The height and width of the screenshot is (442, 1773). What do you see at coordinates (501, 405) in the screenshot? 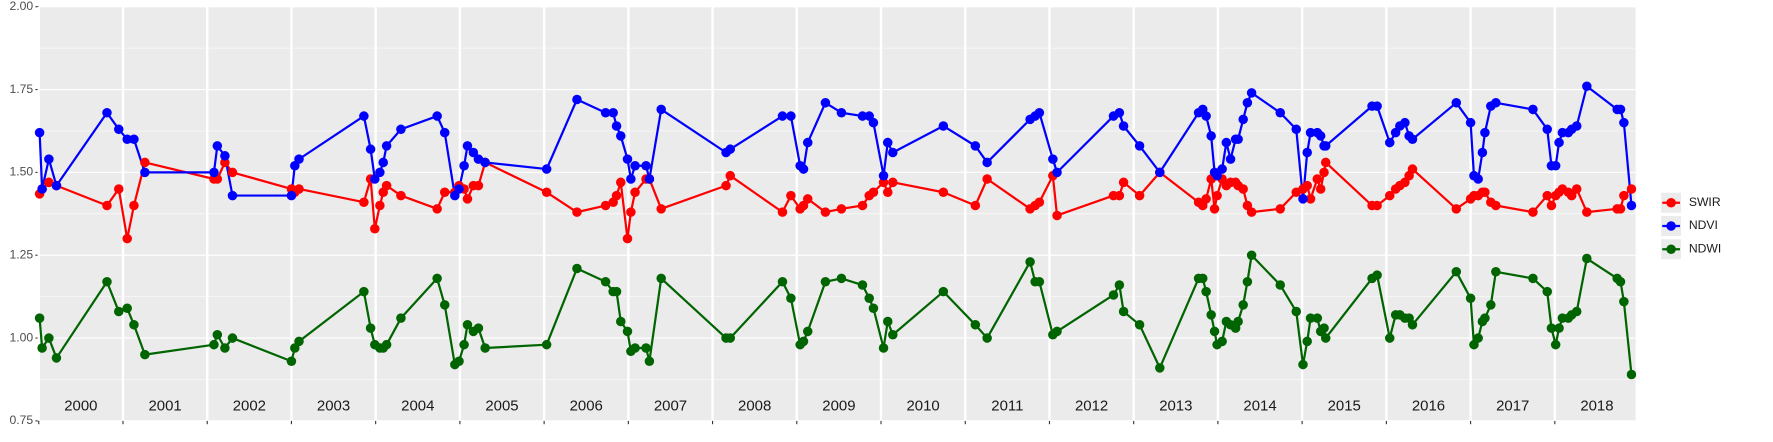
I see `year-label: 2005` at bounding box center [501, 405].